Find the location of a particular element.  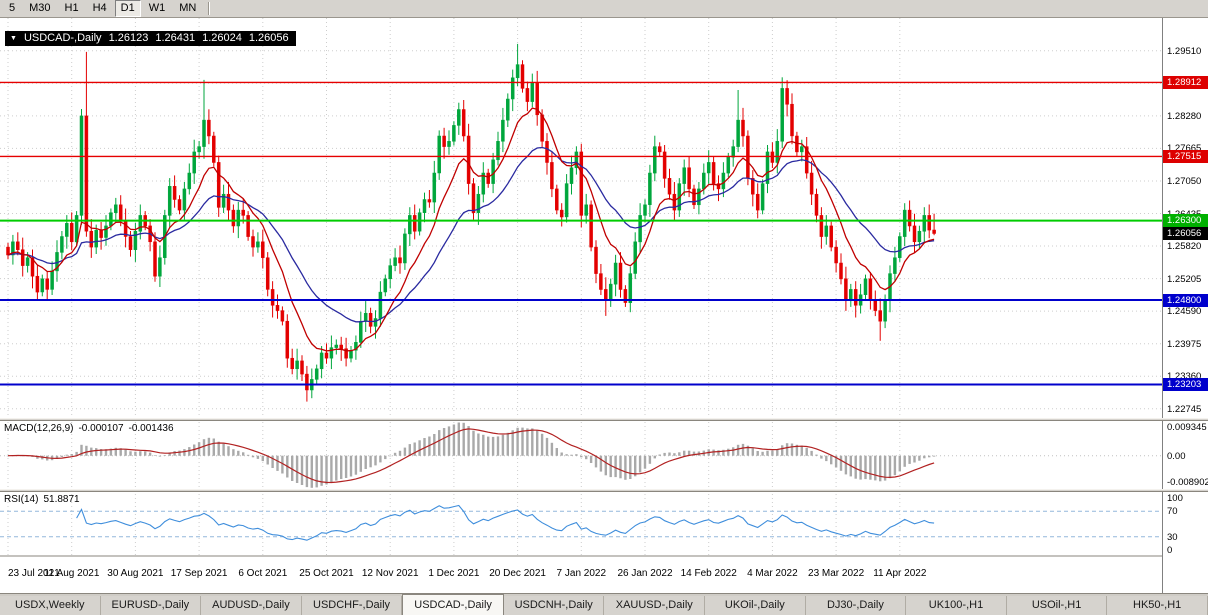

period-button-5: 5 is located at coordinates (12, 8).